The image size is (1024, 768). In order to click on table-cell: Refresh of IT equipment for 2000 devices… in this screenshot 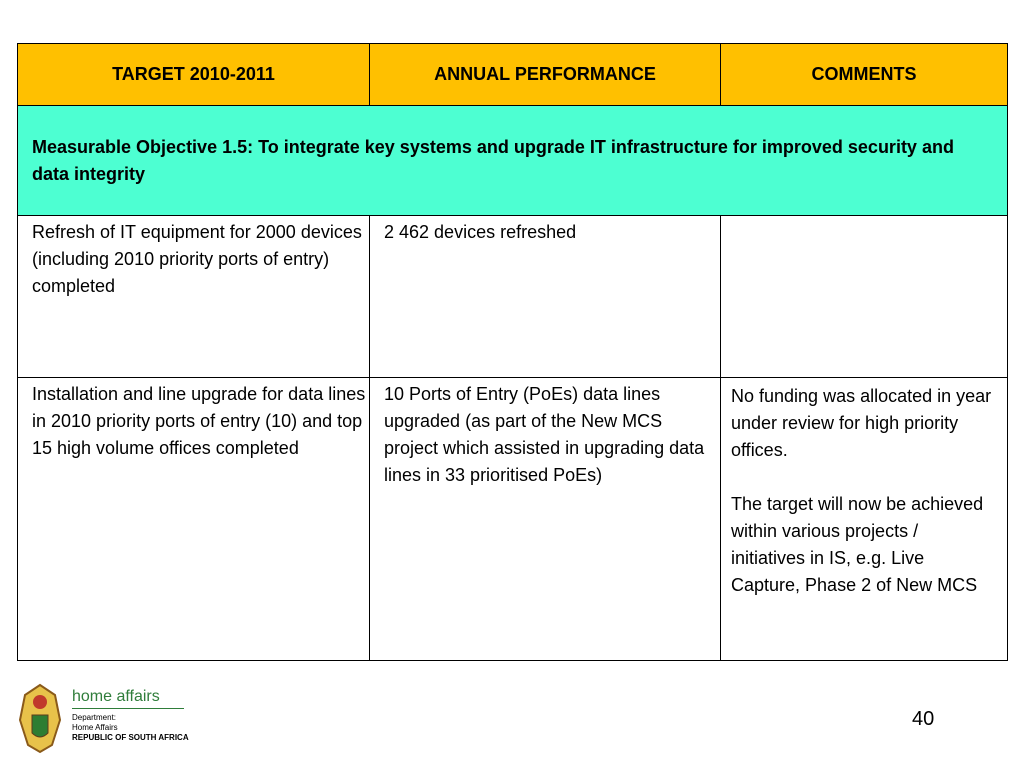, I will do `click(193, 296)`.